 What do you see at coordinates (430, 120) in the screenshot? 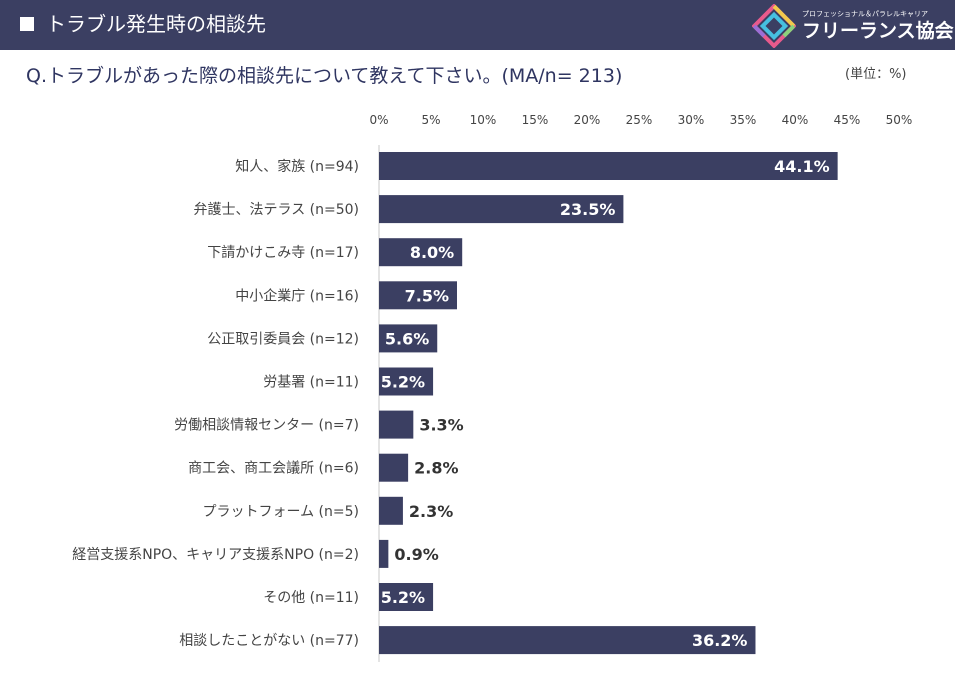
I see `x-tick-label: 5%` at bounding box center [430, 120].